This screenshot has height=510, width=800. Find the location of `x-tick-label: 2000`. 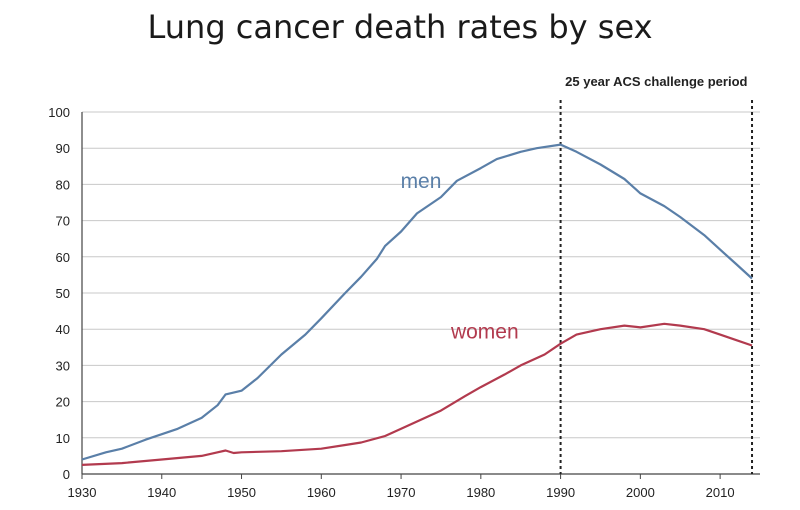

x-tick-label: 2000 is located at coordinates (640, 492).